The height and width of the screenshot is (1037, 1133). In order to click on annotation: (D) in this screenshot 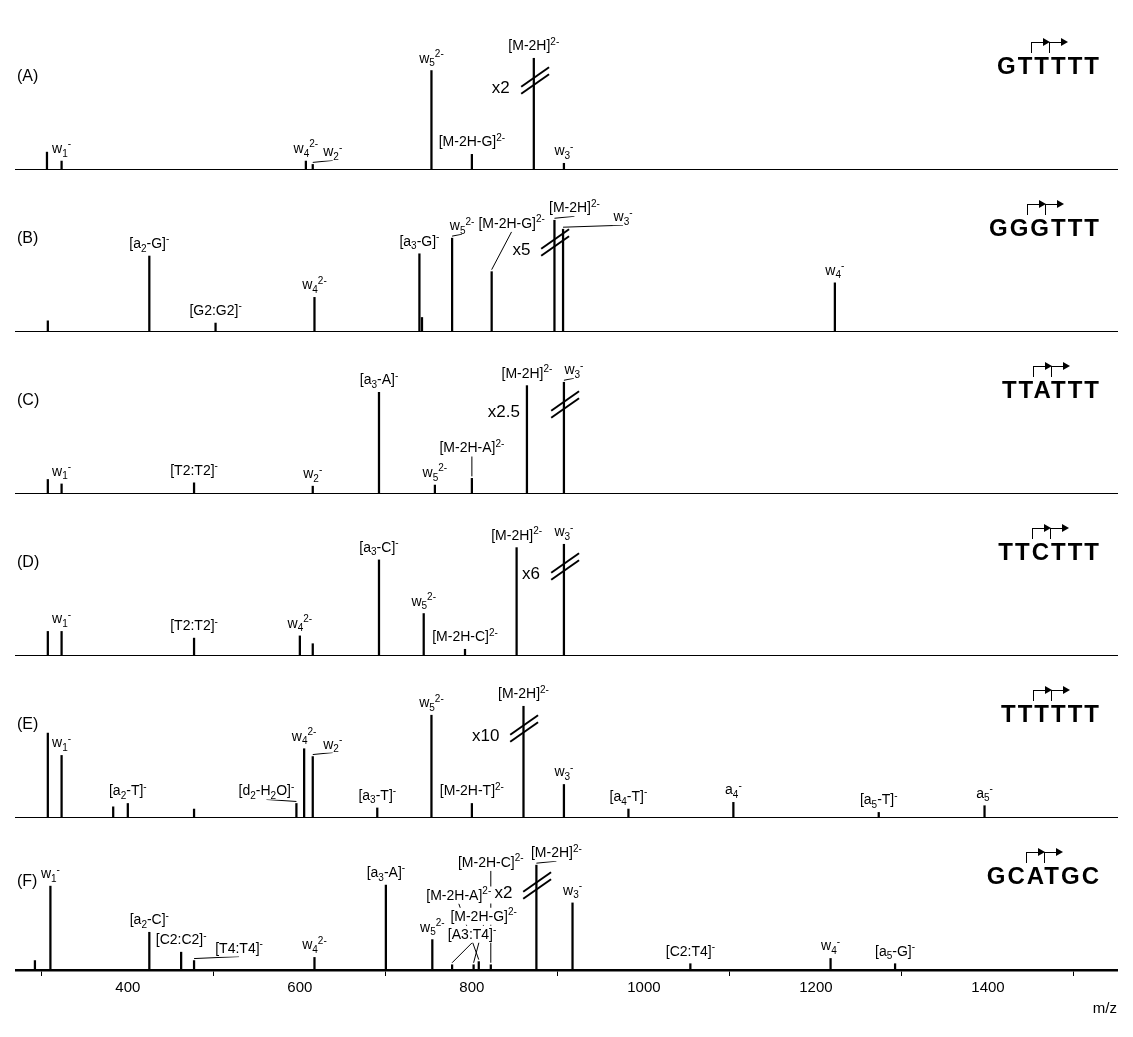, I will do `click(28, 561)`.